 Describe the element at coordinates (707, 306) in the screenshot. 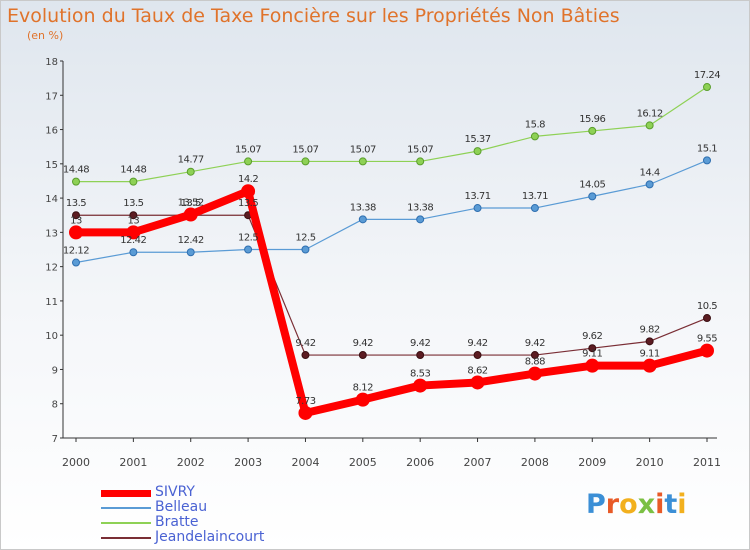

I see `data-label-jeandelaincourt-2011: 10.5` at that location.